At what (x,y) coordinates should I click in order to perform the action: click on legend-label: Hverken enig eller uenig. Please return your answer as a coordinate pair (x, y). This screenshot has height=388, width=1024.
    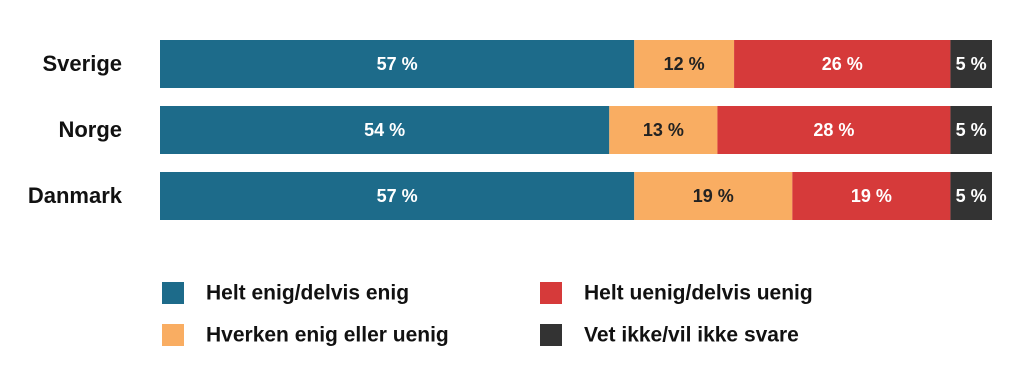
    Looking at the image, I should click on (327, 335).